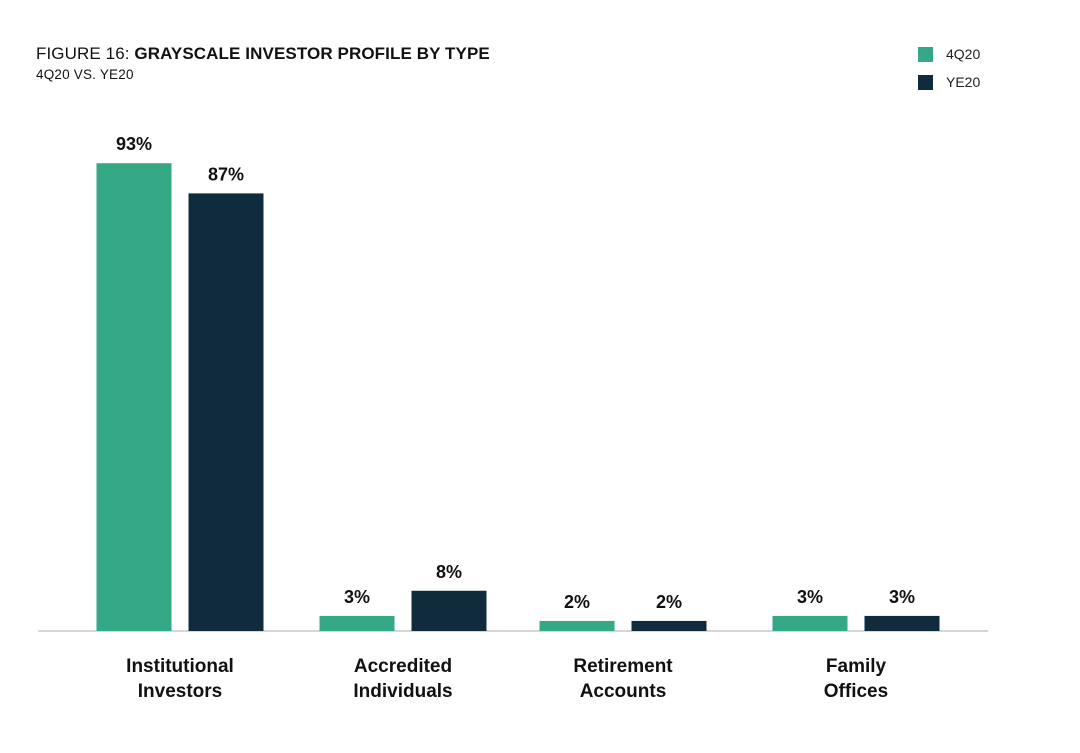 The image size is (1080, 753). What do you see at coordinates (402, 679) in the screenshot?
I see `category-label-1: Accredited Individuals` at bounding box center [402, 679].